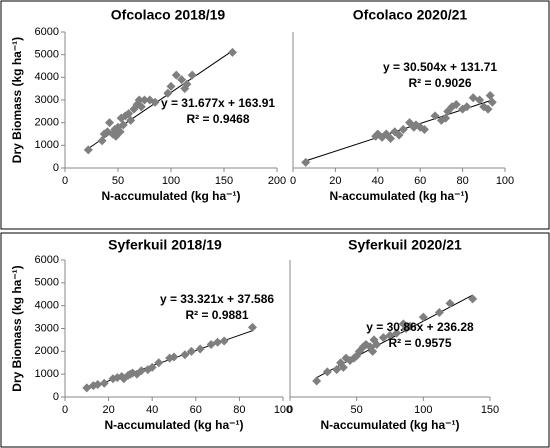  I want to click on trendline-equation: y = 33.321x + 37.586, so click(217, 299).